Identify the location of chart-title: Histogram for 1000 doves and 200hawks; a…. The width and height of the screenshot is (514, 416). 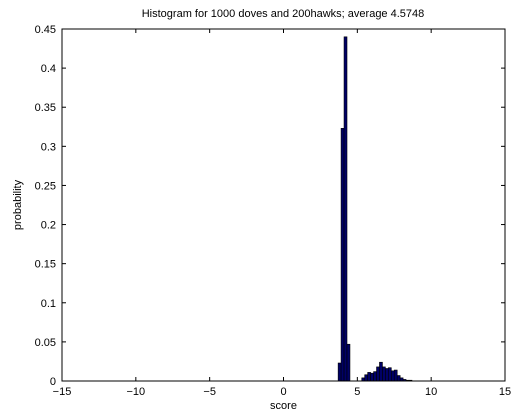
(283, 14).